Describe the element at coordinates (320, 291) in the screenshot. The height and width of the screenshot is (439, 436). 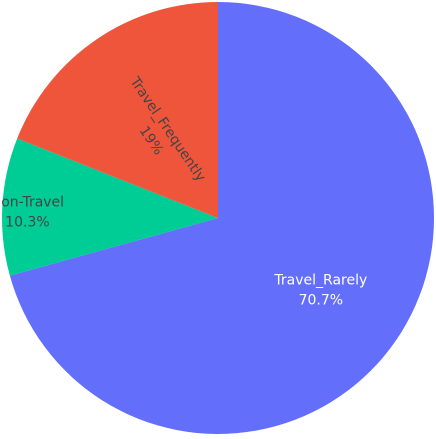
I see `slice-label-group: Travel_Rarely 70.7%` at that location.